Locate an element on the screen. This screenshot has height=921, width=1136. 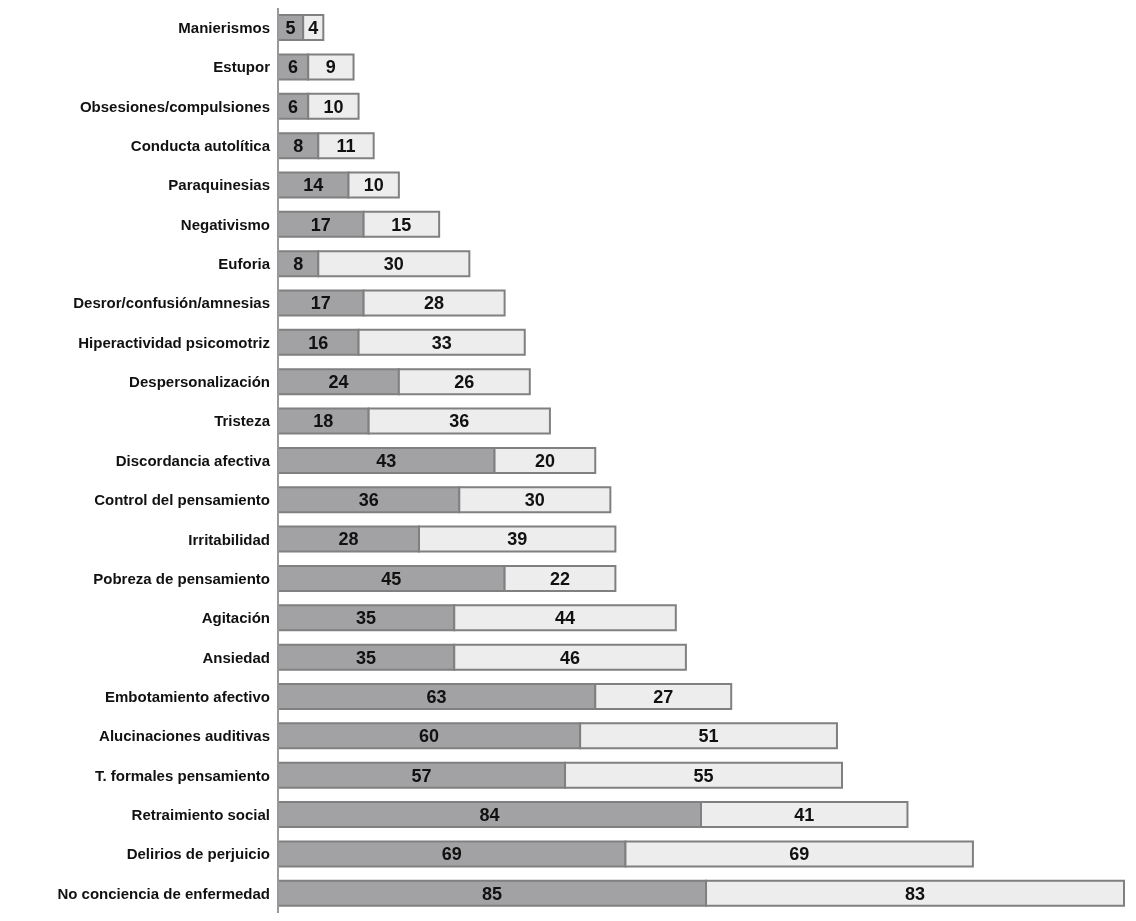
y-tick-label: Estupor is located at coordinates (242, 67).